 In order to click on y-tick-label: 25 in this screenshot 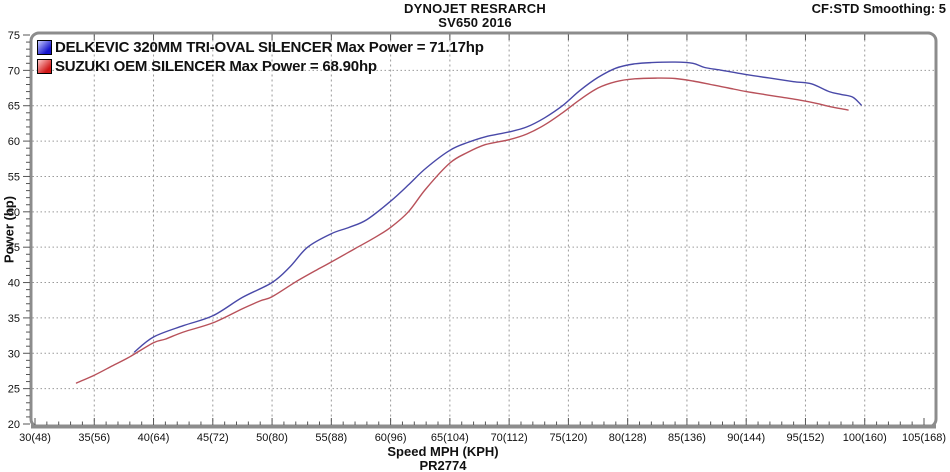, I will do `click(14, 390)`.